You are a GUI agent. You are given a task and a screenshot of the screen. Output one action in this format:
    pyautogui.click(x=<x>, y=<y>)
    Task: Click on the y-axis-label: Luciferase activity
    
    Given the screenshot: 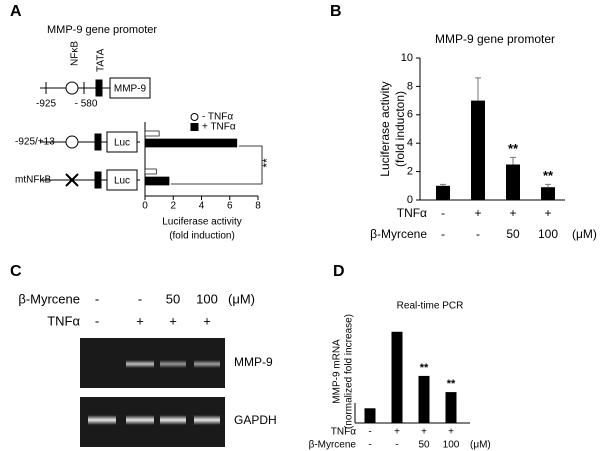 What is the action you would take?
    pyautogui.click(x=385, y=128)
    